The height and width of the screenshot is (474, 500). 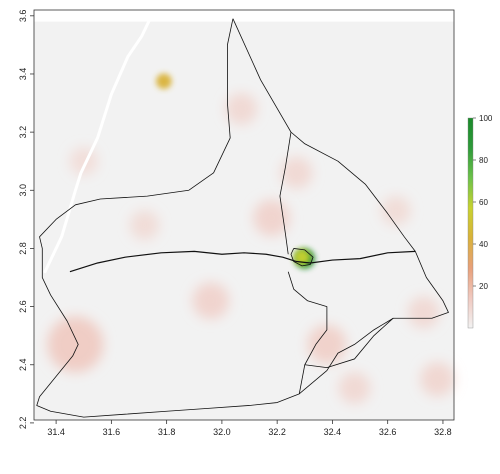 I want to click on river-line, so click(x=97, y=145).